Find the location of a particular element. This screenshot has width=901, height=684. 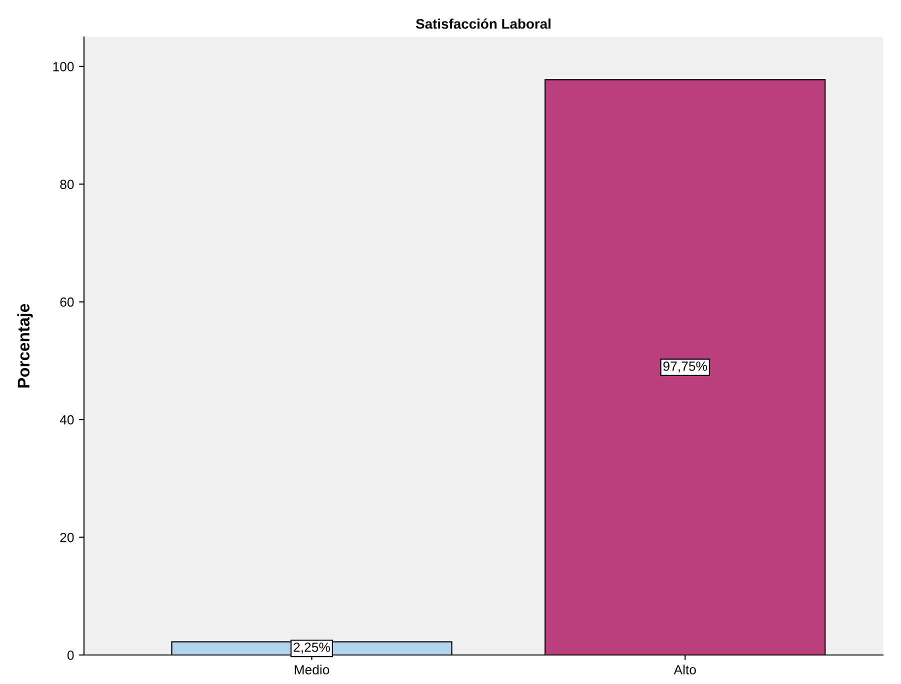

y-tick-label: 80 is located at coordinates (67, 185).